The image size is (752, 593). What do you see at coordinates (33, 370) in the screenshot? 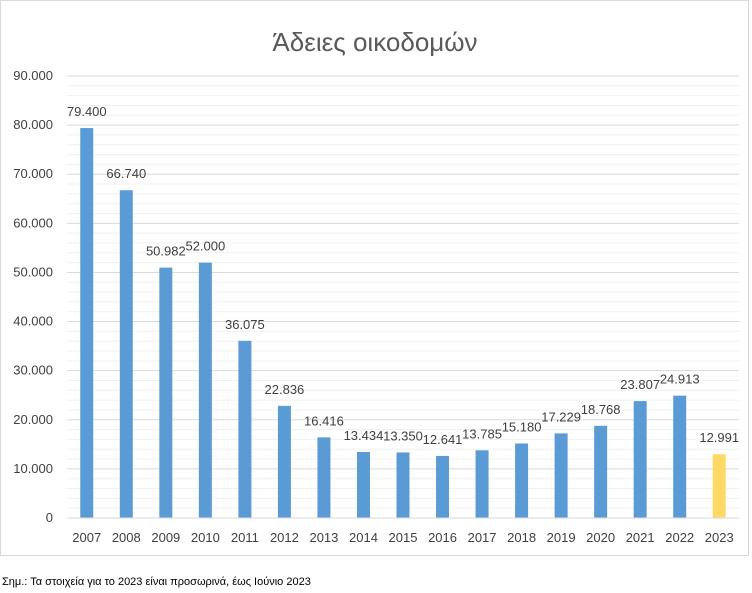
I see `y-tick-label: 30.000` at bounding box center [33, 370].